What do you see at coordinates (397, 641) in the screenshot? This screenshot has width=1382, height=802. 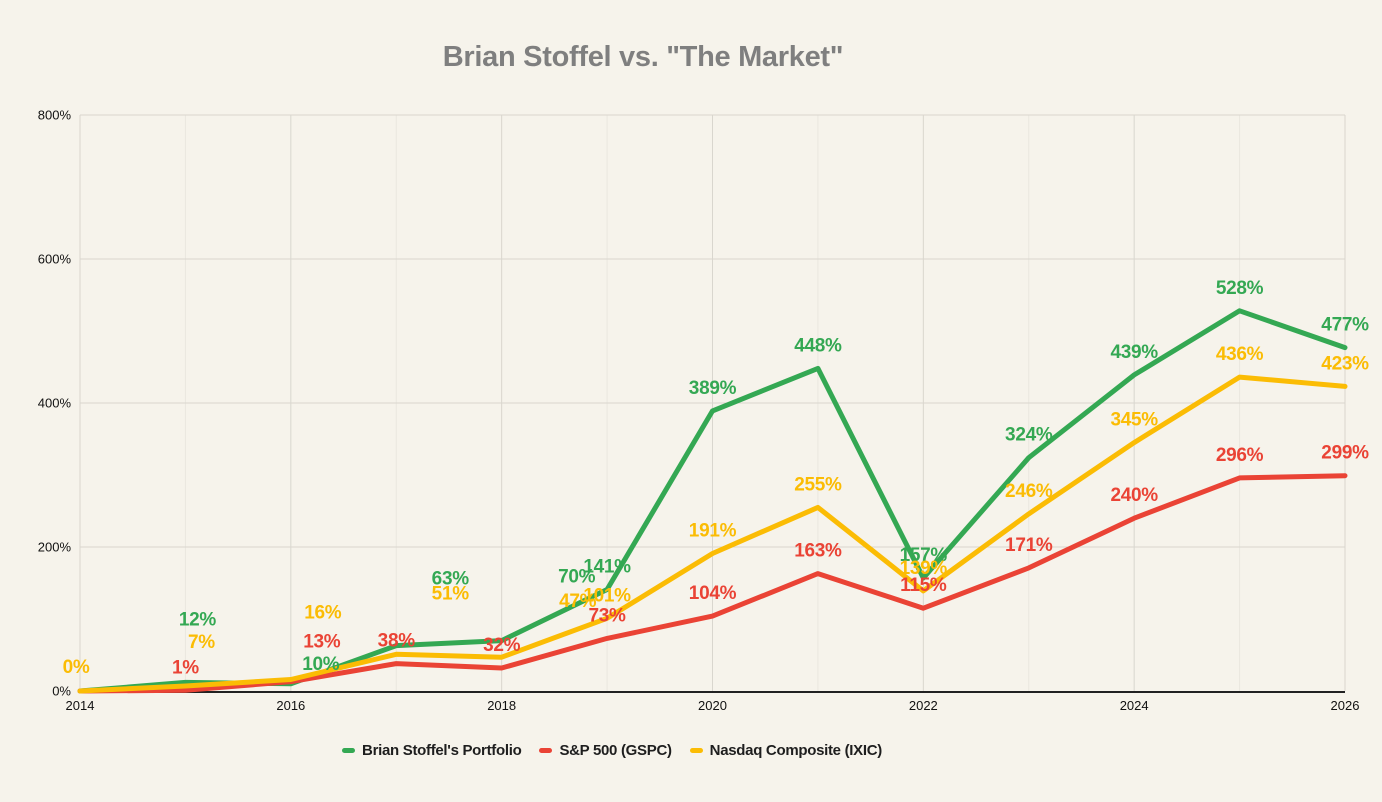 I see `data-point-label: 38%` at bounding box center [397, 641].